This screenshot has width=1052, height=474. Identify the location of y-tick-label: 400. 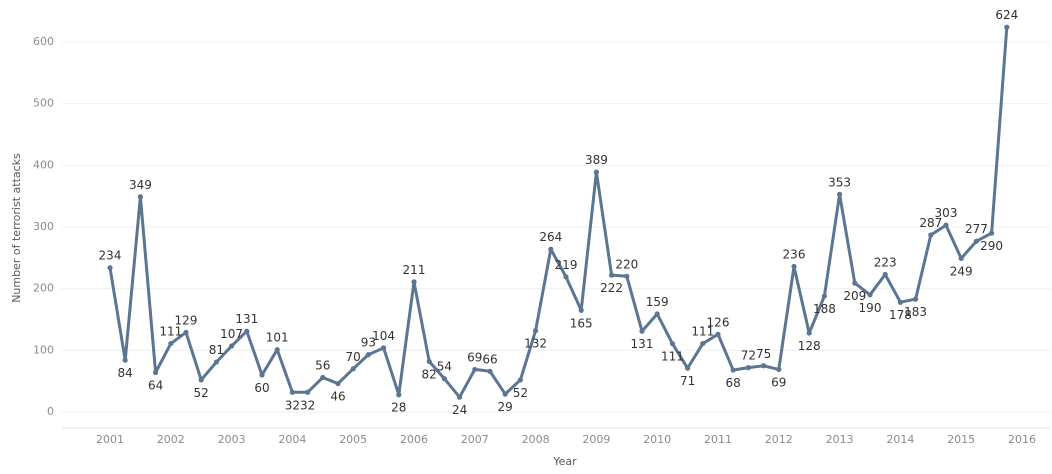
(43, 164).